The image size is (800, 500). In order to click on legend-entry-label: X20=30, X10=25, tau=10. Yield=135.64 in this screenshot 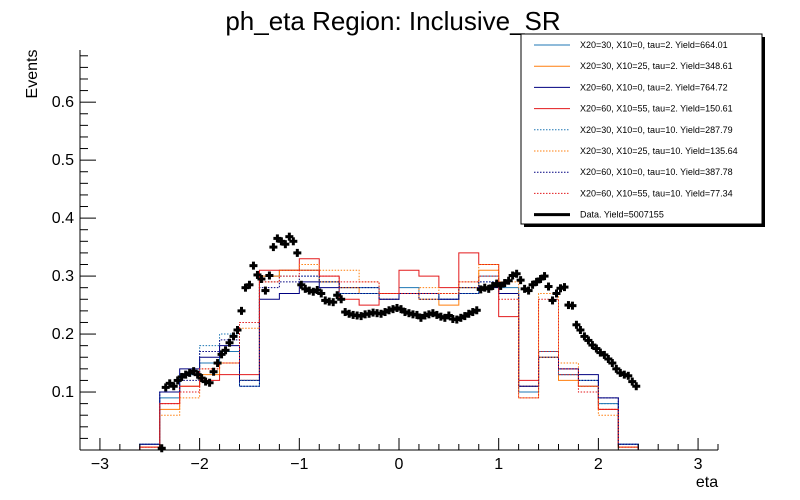, I will do `click(659, 151)`.